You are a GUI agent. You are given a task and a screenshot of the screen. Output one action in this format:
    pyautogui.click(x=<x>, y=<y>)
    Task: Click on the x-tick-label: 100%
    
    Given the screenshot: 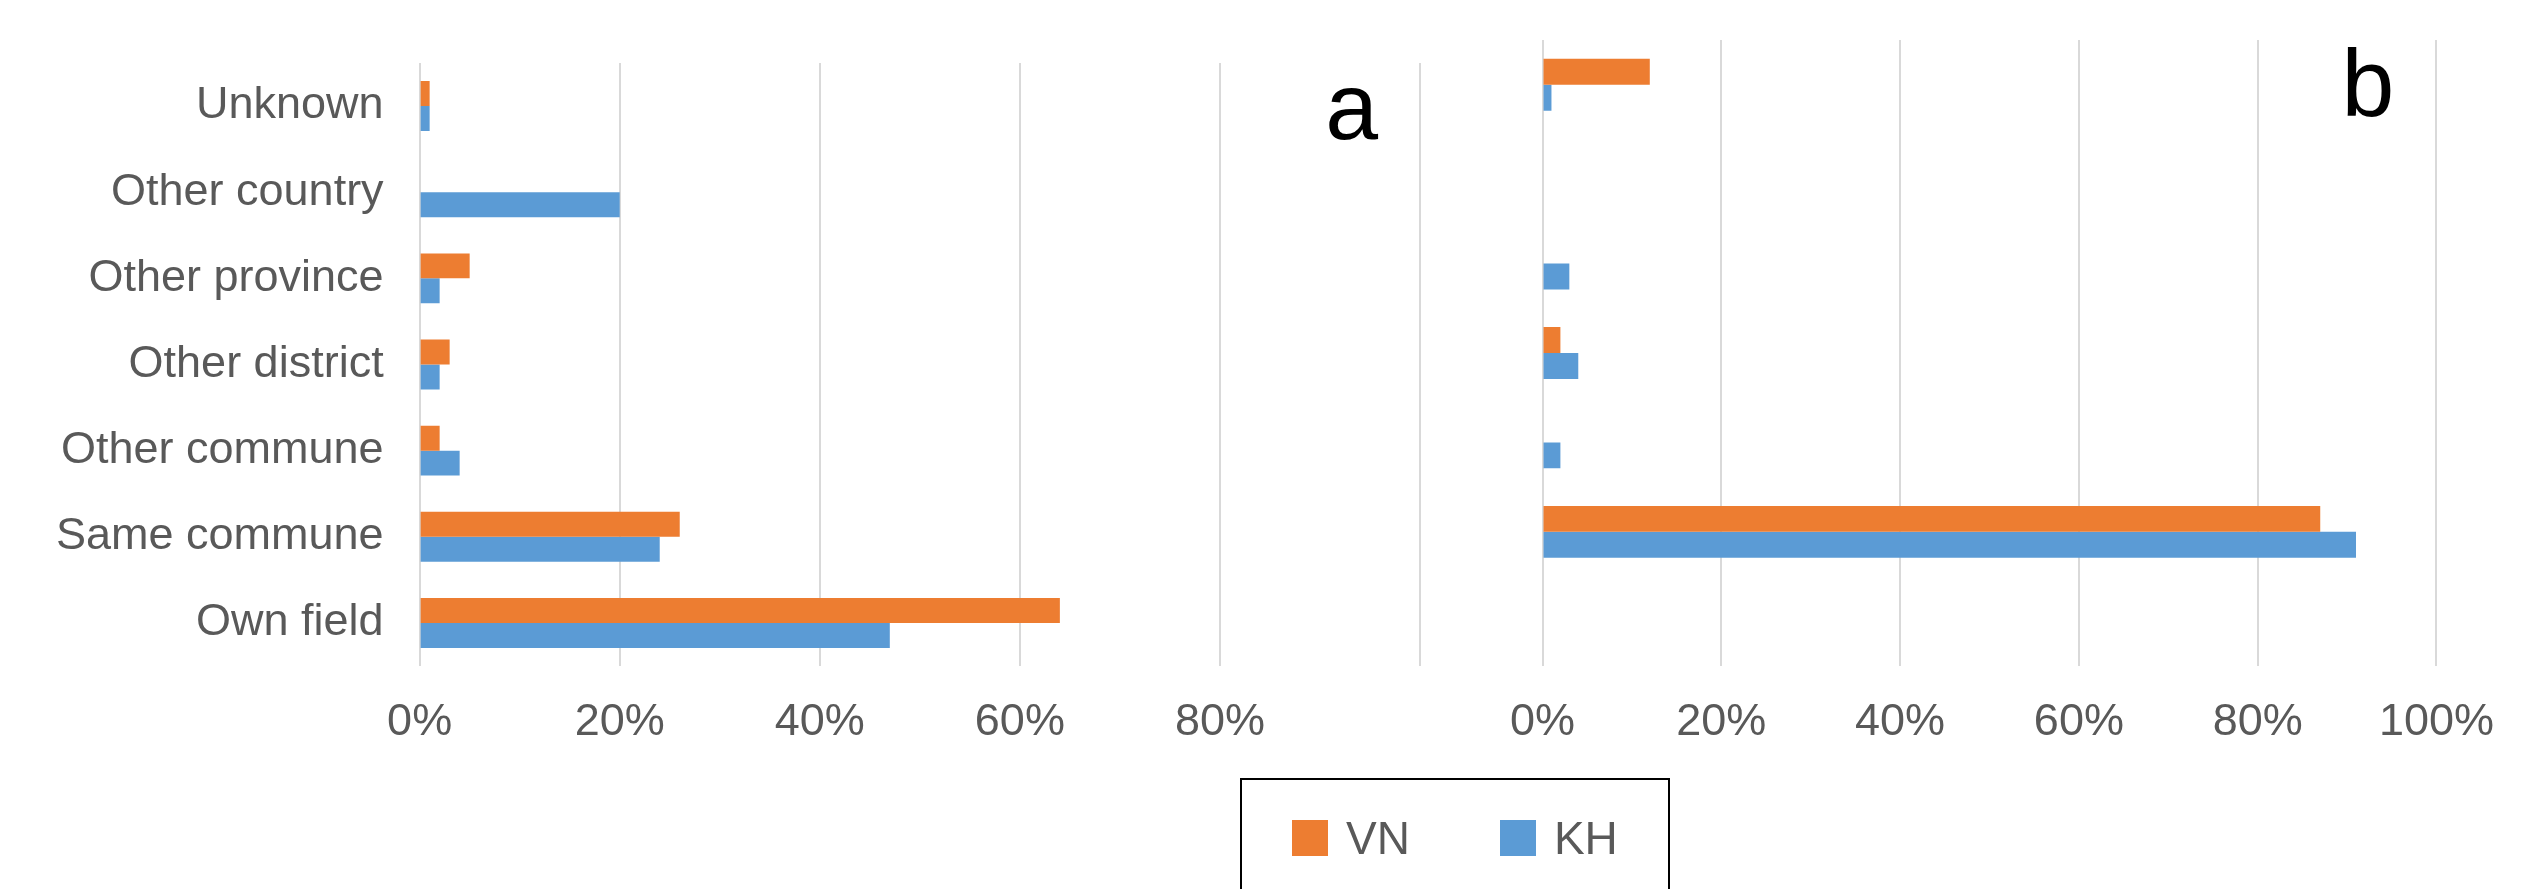 What is the action you would take?
    pyautogui.click(x=2436, y=720)
    